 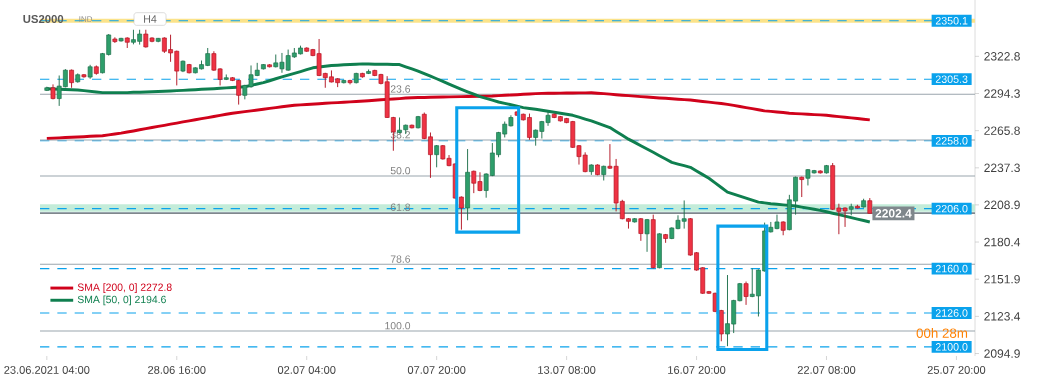 I want to click on y-tick-label: 2180.4, so click(x=1002, y=242).